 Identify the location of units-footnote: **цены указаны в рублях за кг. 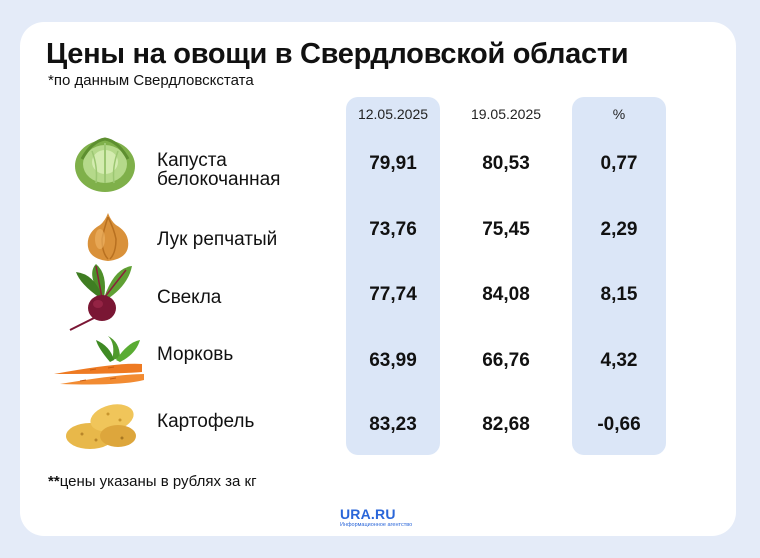
(152, 481).